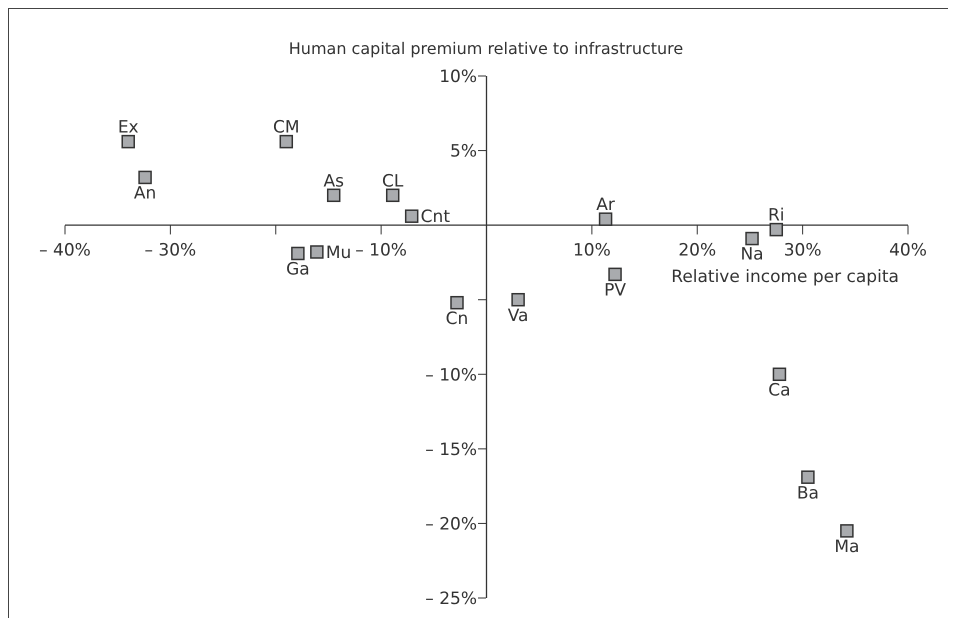 The height and width of the screenshot is (625, 955). What do you see at coordinates (451, 524) in the screenshot?
I see `y-tick-label: – 20%` at bounding box center [451, 524].